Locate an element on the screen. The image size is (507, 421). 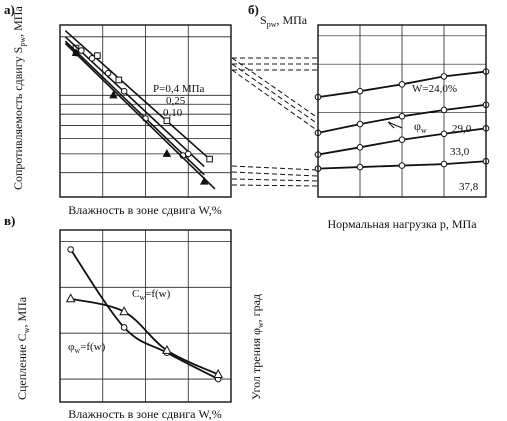
panel-v-grid is located at coordinates (145, 316).